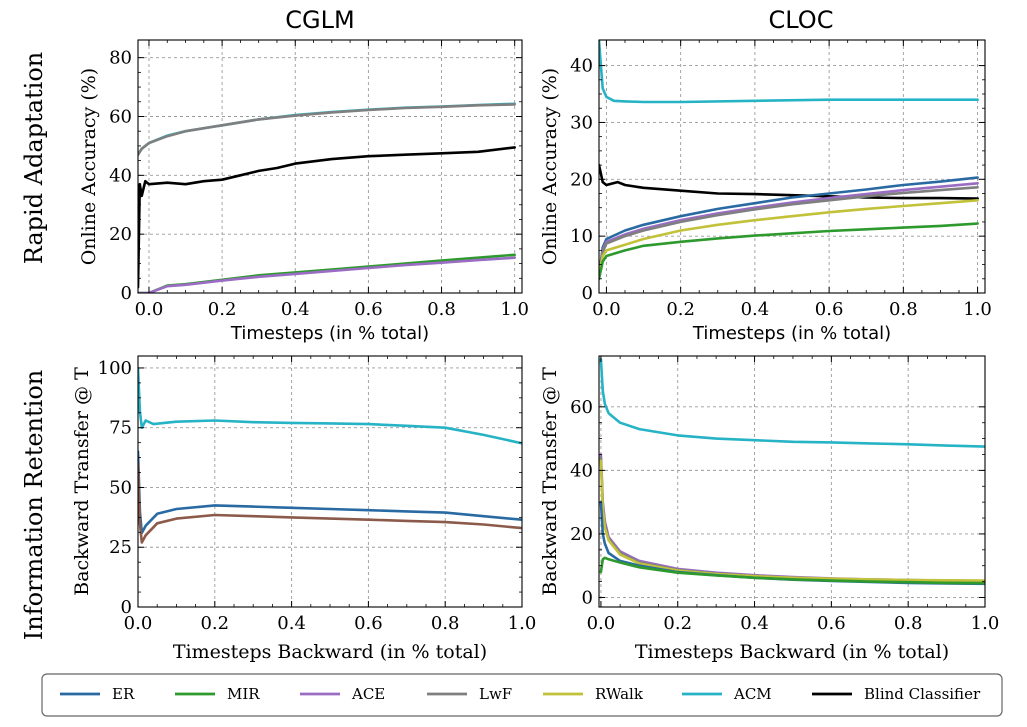 This screenshot has height=727, width=1027. Describe the element at coordinates (115, 368) in the screenshot. I see `ytick-label-4: 100` at that location.